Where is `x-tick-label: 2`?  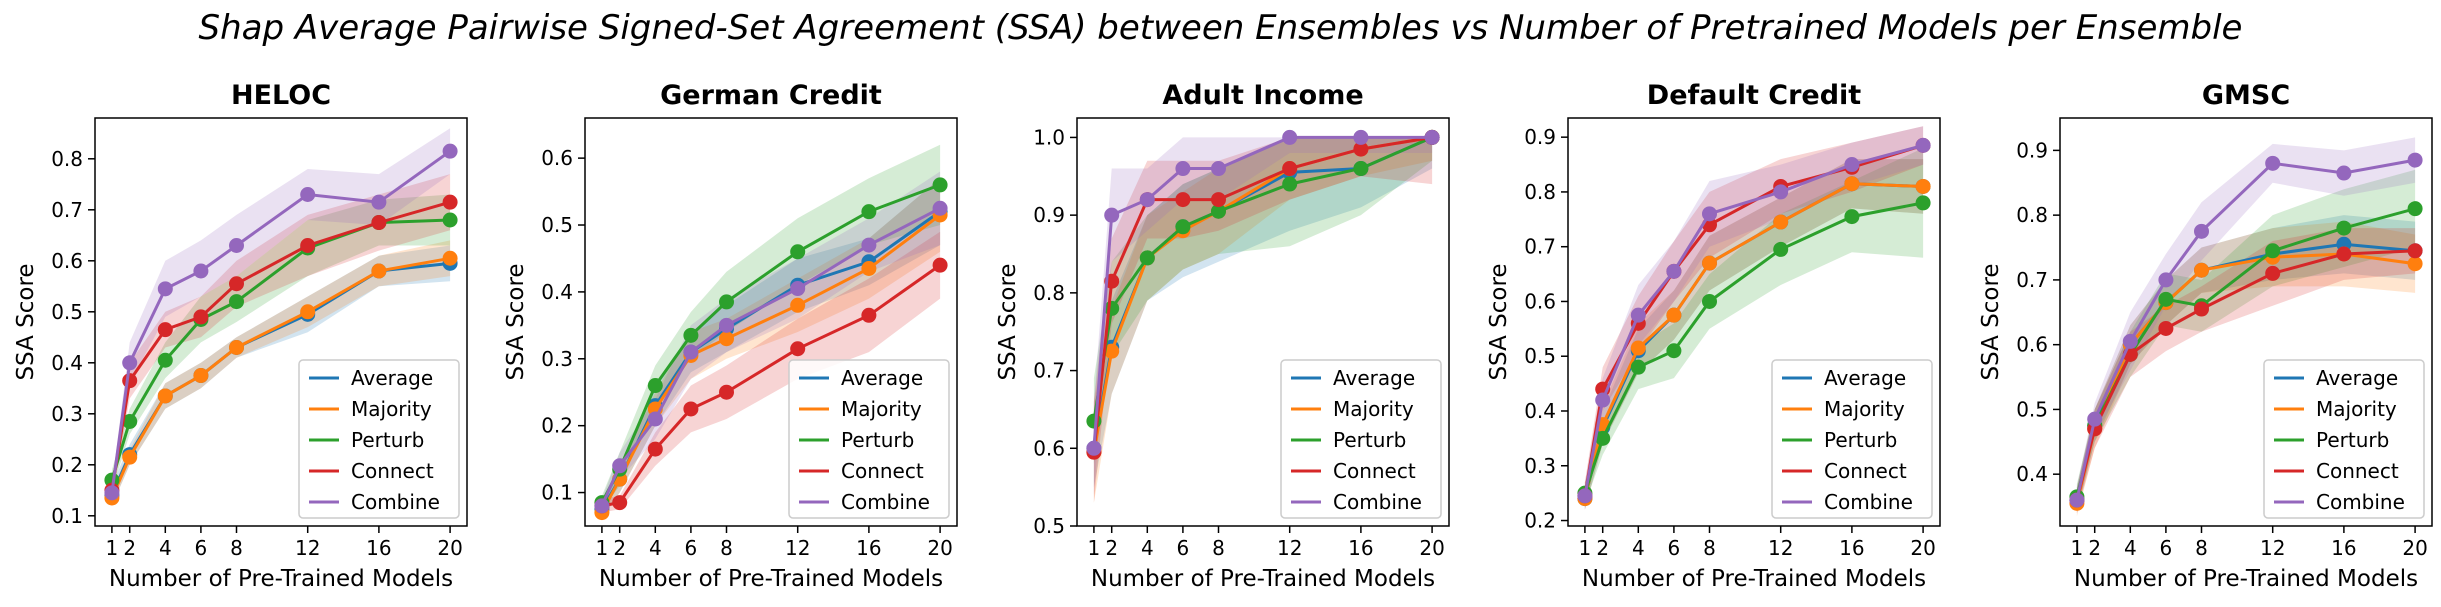 x-tick-label: 2 is located at coordinates (619, 548).